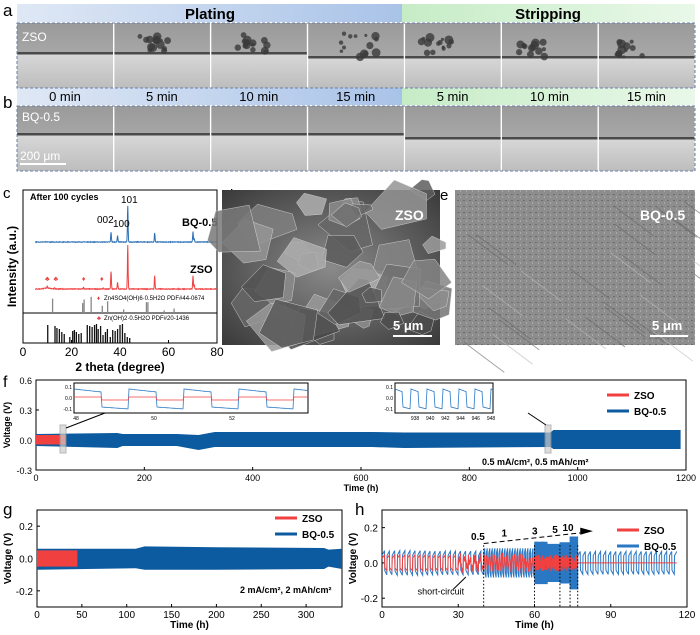 Image resolution: width=700 pixels, height=635 pixels. Describe the element at coordinates (453, 96) in the screenshot. I see `time-label: 5 min` at that location.